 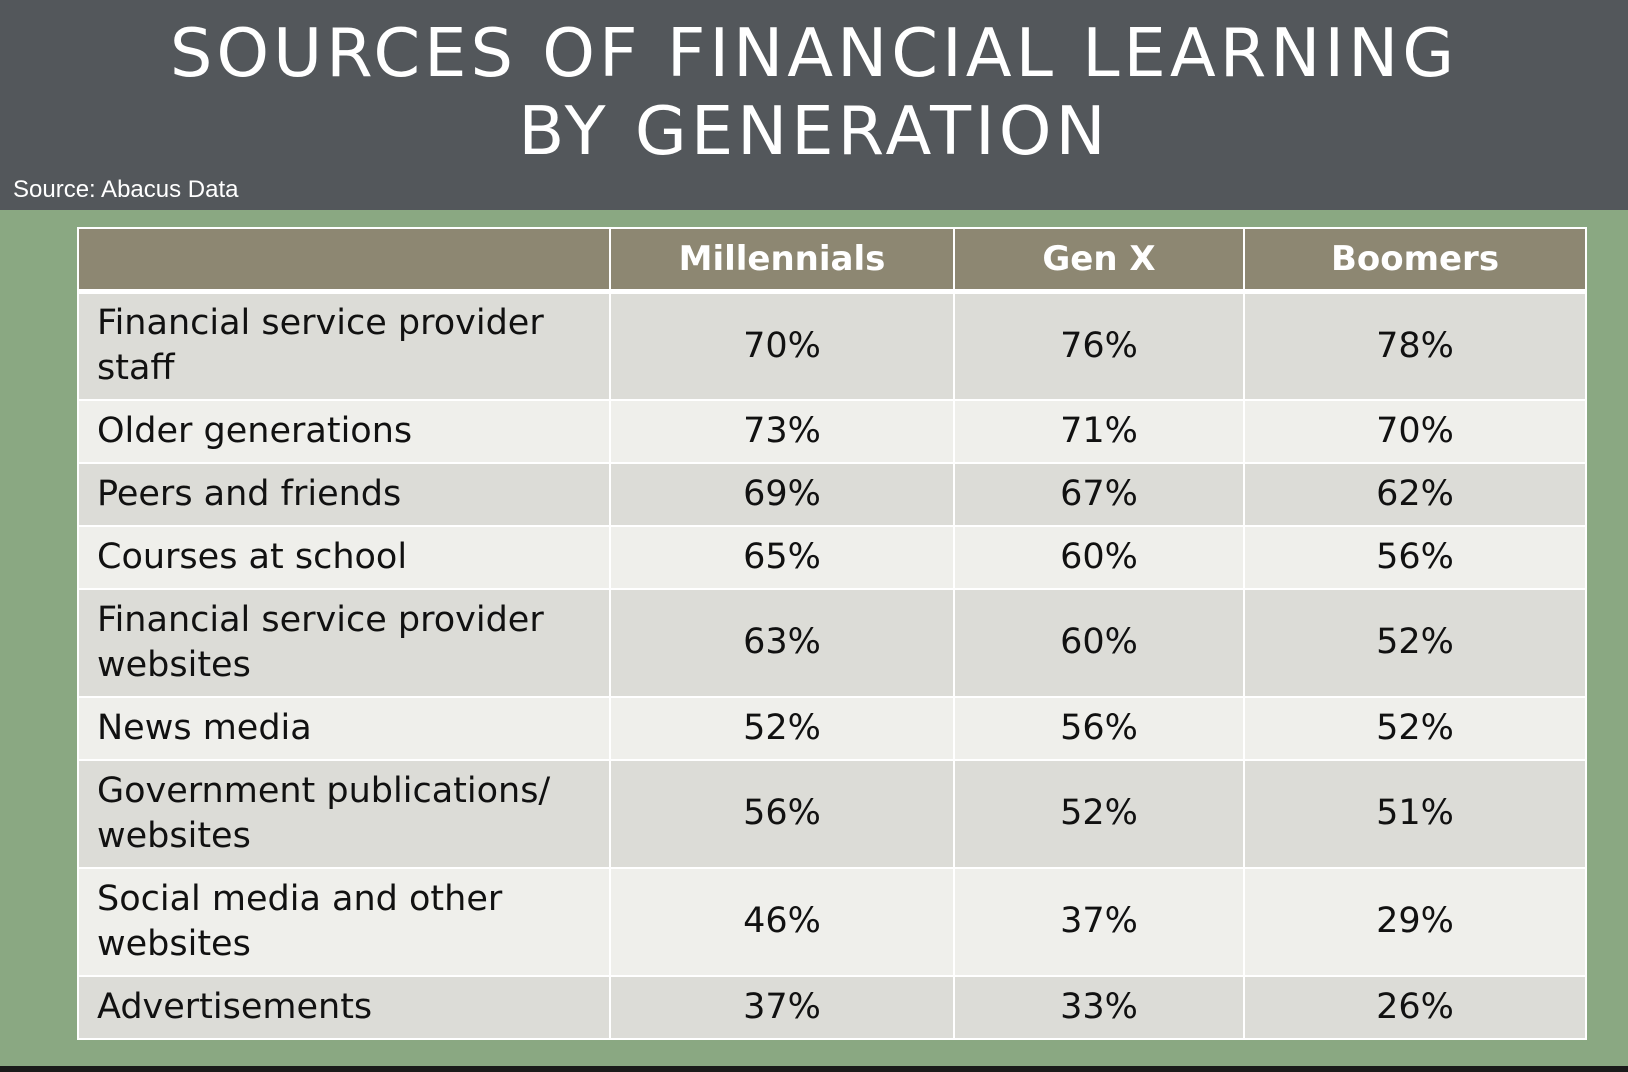 I want to click on cell-millennials: 56%, so click(x=782, y=813).